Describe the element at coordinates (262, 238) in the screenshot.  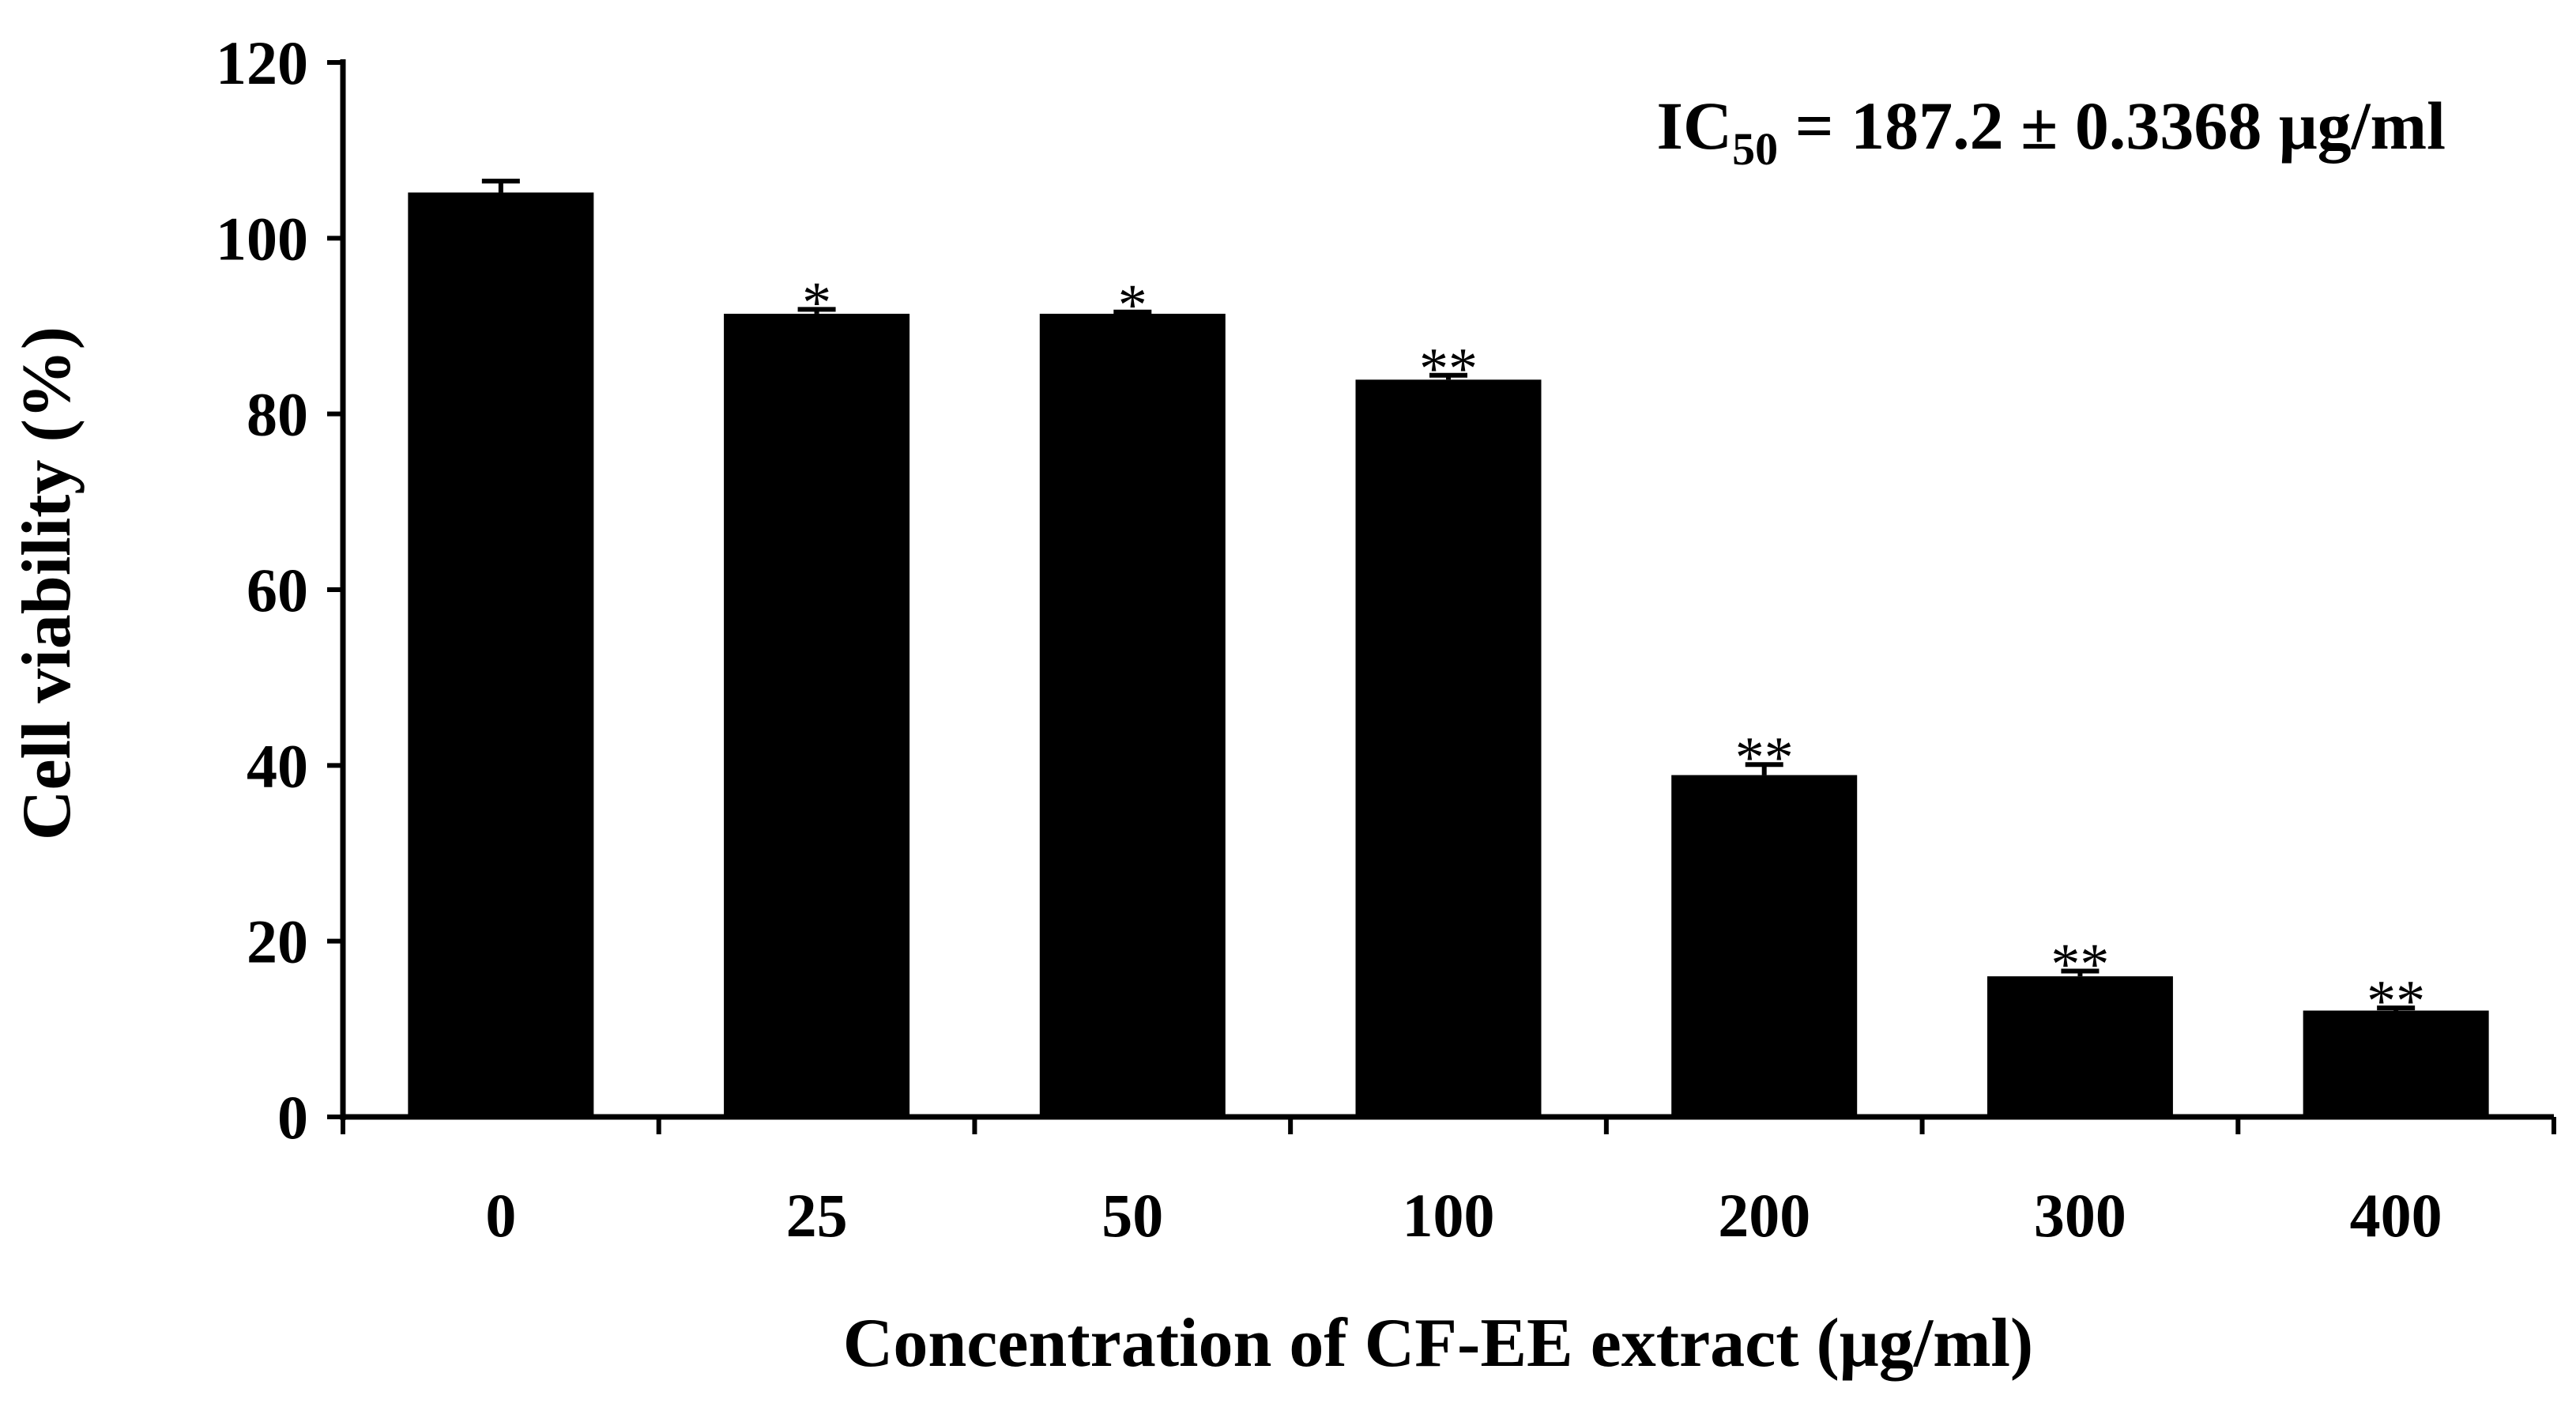
I see `y-tick-label: 100` at that location.